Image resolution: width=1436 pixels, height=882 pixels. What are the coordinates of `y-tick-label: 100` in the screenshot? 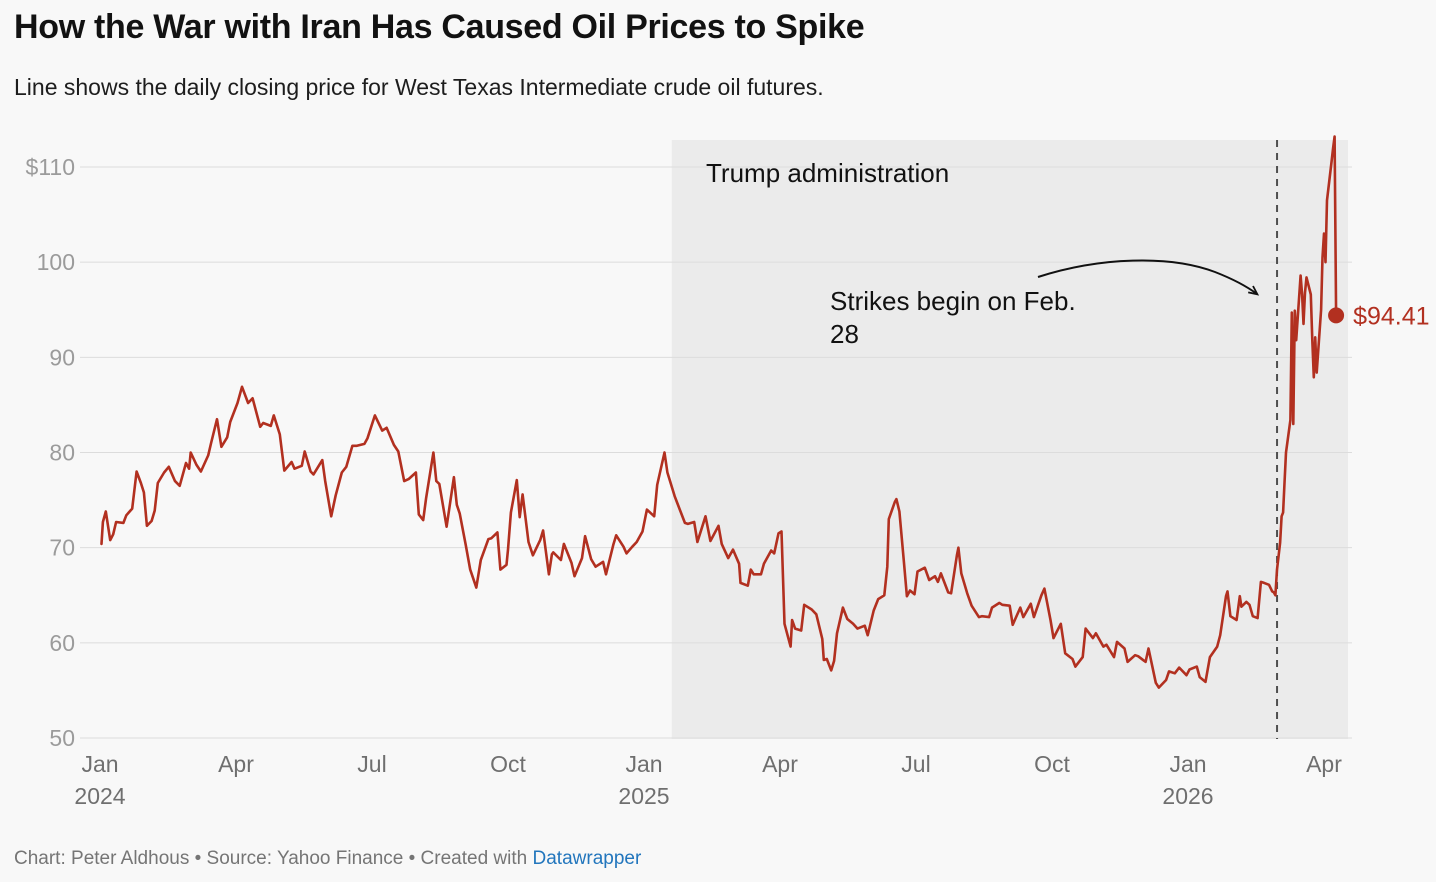 It's located at (56, 262).